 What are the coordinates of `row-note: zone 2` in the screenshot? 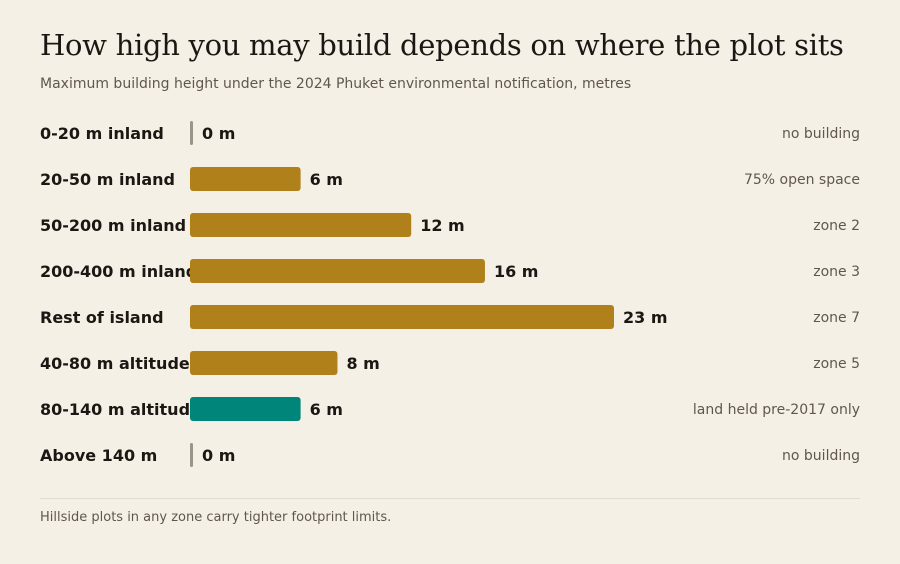 It's located at (836, 226).